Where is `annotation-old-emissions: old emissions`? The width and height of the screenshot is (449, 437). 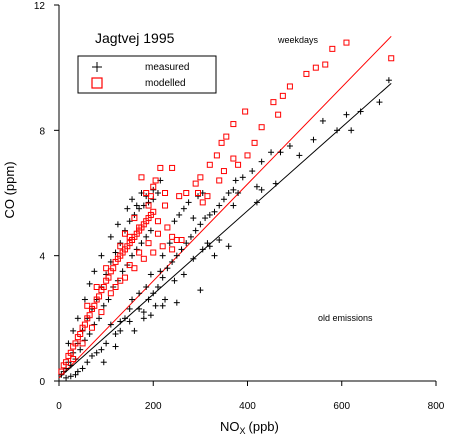
annotation-old-emissions: old emissions is located at coordinates (345, 318).